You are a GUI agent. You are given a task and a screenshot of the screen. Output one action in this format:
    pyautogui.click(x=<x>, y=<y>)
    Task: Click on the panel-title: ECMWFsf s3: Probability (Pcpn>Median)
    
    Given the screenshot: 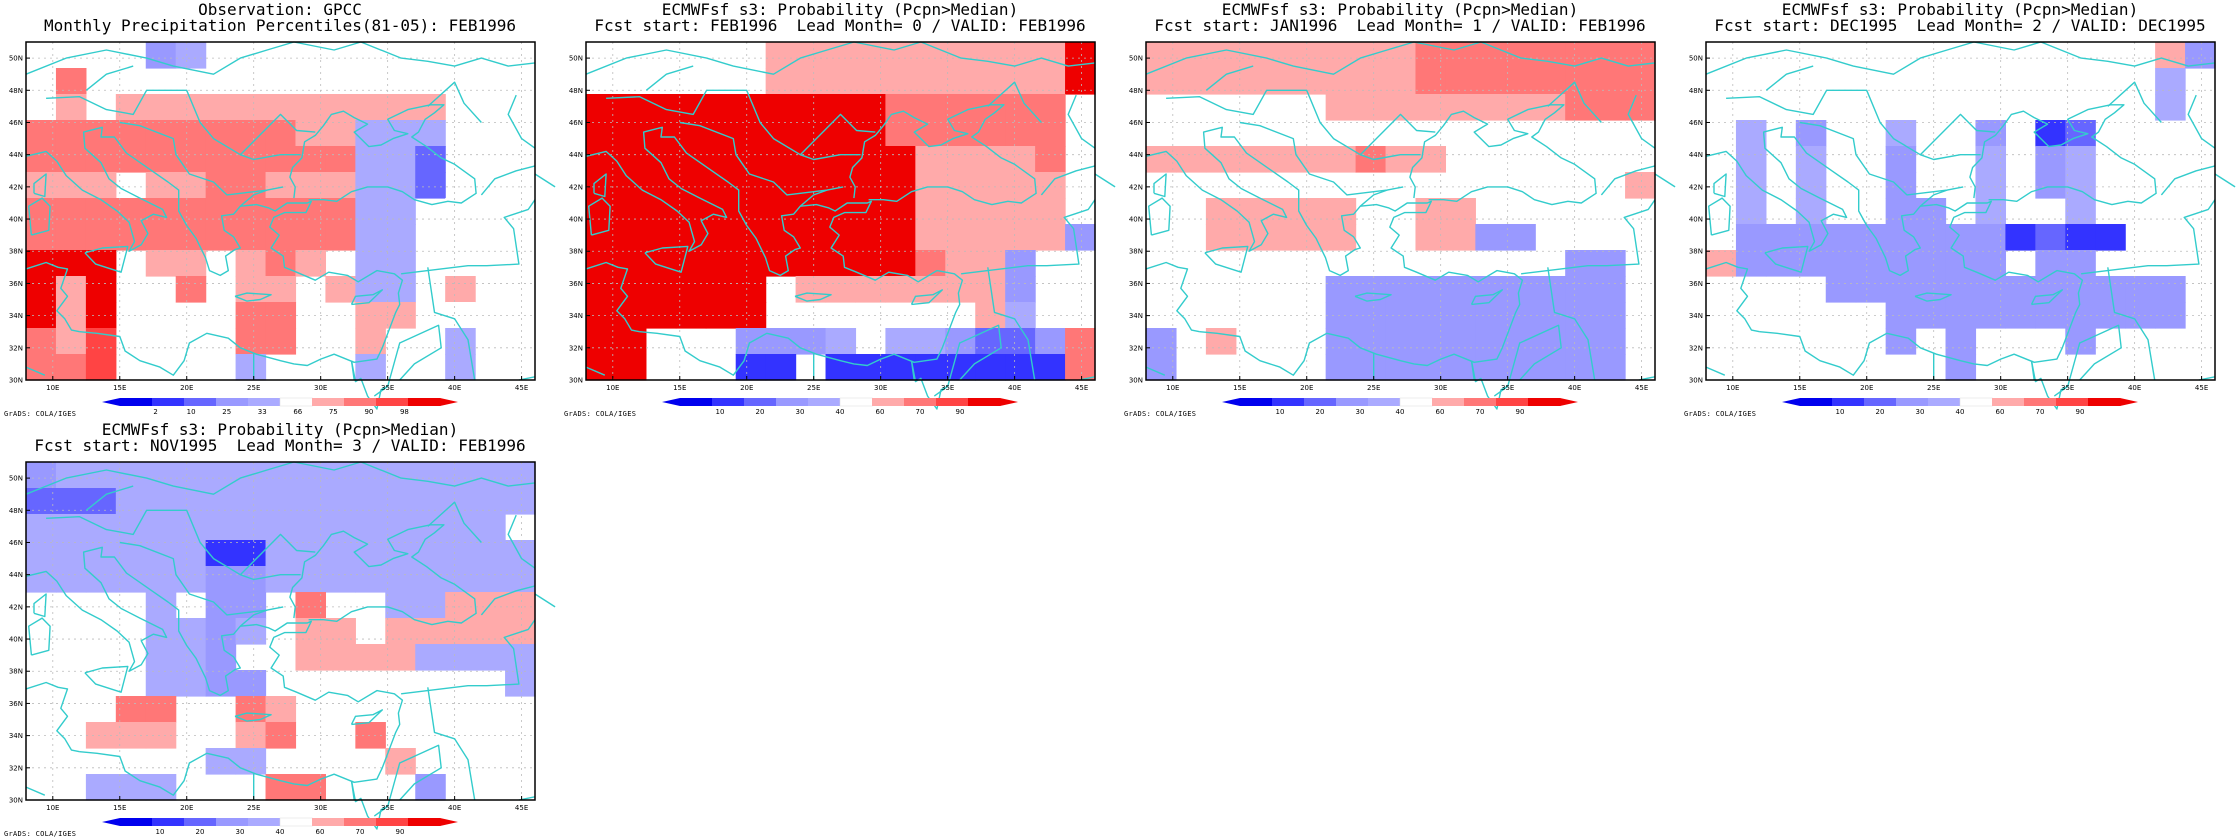 What is the action you would take?
    pyautogui.click(x=280, y=429)
    